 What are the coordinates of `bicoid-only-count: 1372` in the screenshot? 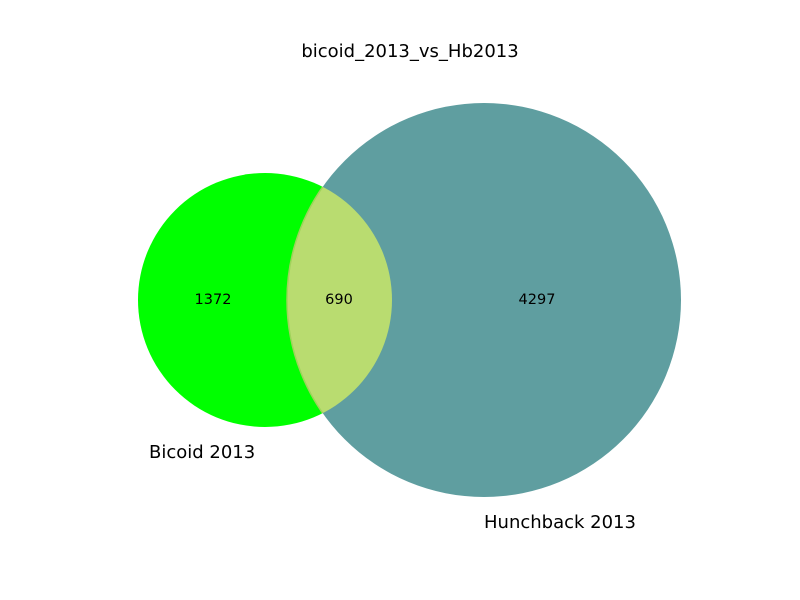 It's located at (213, 300).